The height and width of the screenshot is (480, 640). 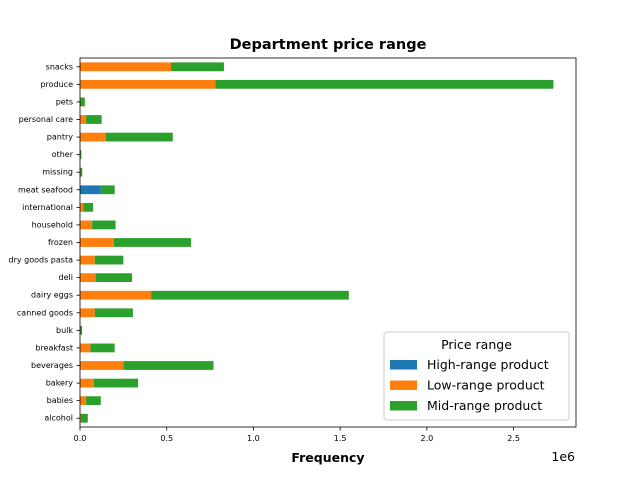 What do you see at coordinates (484, 405) in the screenshot?
I see `legend-label: Mid-range product` at bounding box center [484, 405].